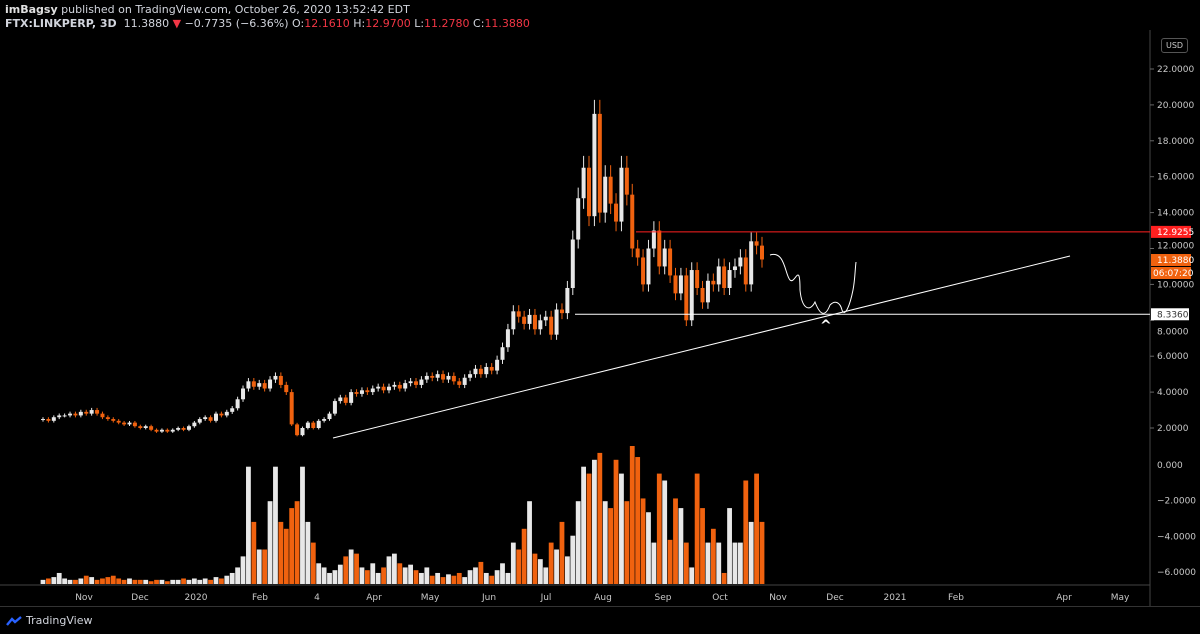 This screenshot has height=634, width=1200. What do you see at coordinates (507, 23) in the screenshot?
I see `close-value: 11.3880` at bounding box center [507, 23].